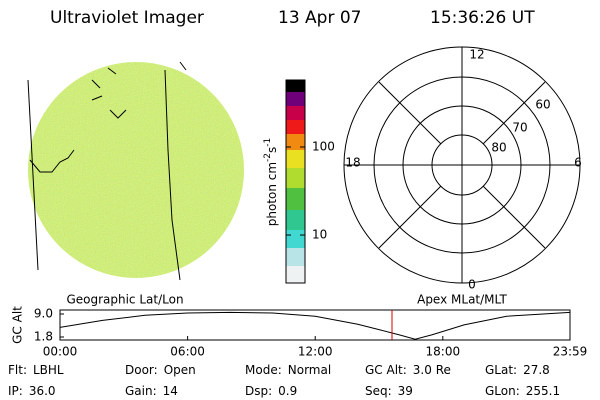  I want to click on field-label: GC Alt:, so click(386, 370).